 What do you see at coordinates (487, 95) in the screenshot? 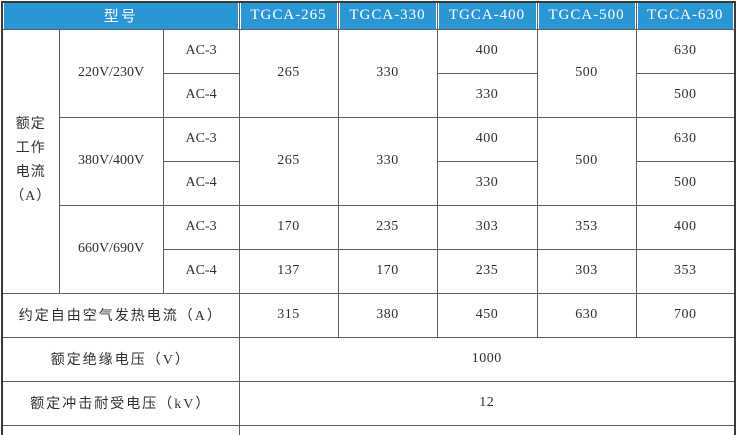
I see `cell-220v-ac4-tgca400: 330` at bounding box center [487, 95].